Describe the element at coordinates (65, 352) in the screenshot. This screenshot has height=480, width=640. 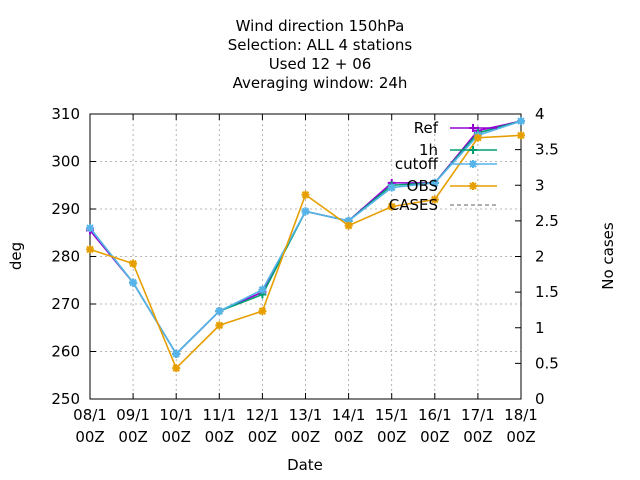
I see `y-tick-label: 260` at that location.